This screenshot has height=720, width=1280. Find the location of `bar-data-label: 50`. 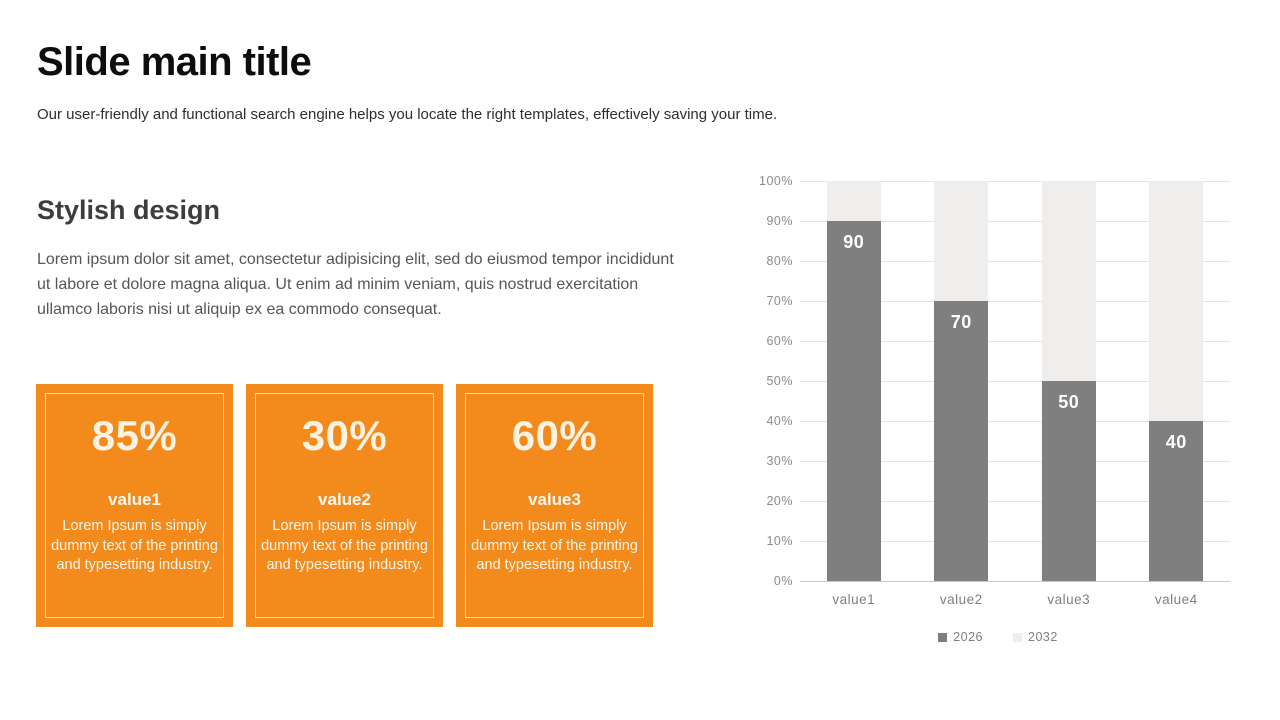

bar-data-label: 50 is located at coordinates (1069, 402).